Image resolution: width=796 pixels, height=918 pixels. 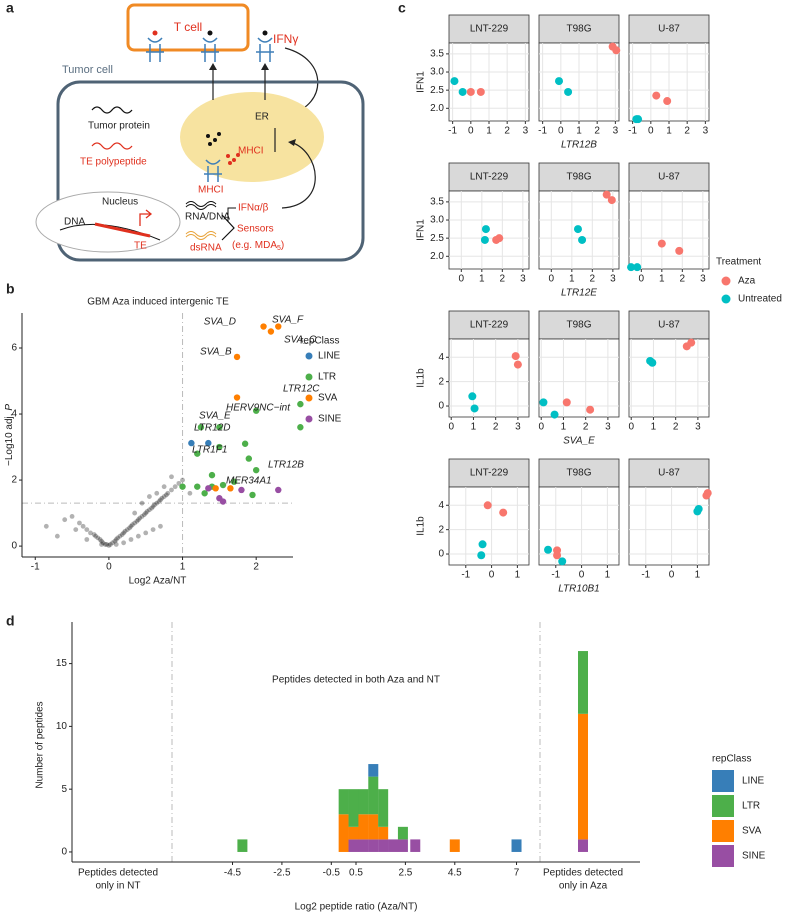 What do you see at coordinates (405, 873) in the screenshot?
I see `x-tick-label: 2.5` at bounding box center [405, 873].